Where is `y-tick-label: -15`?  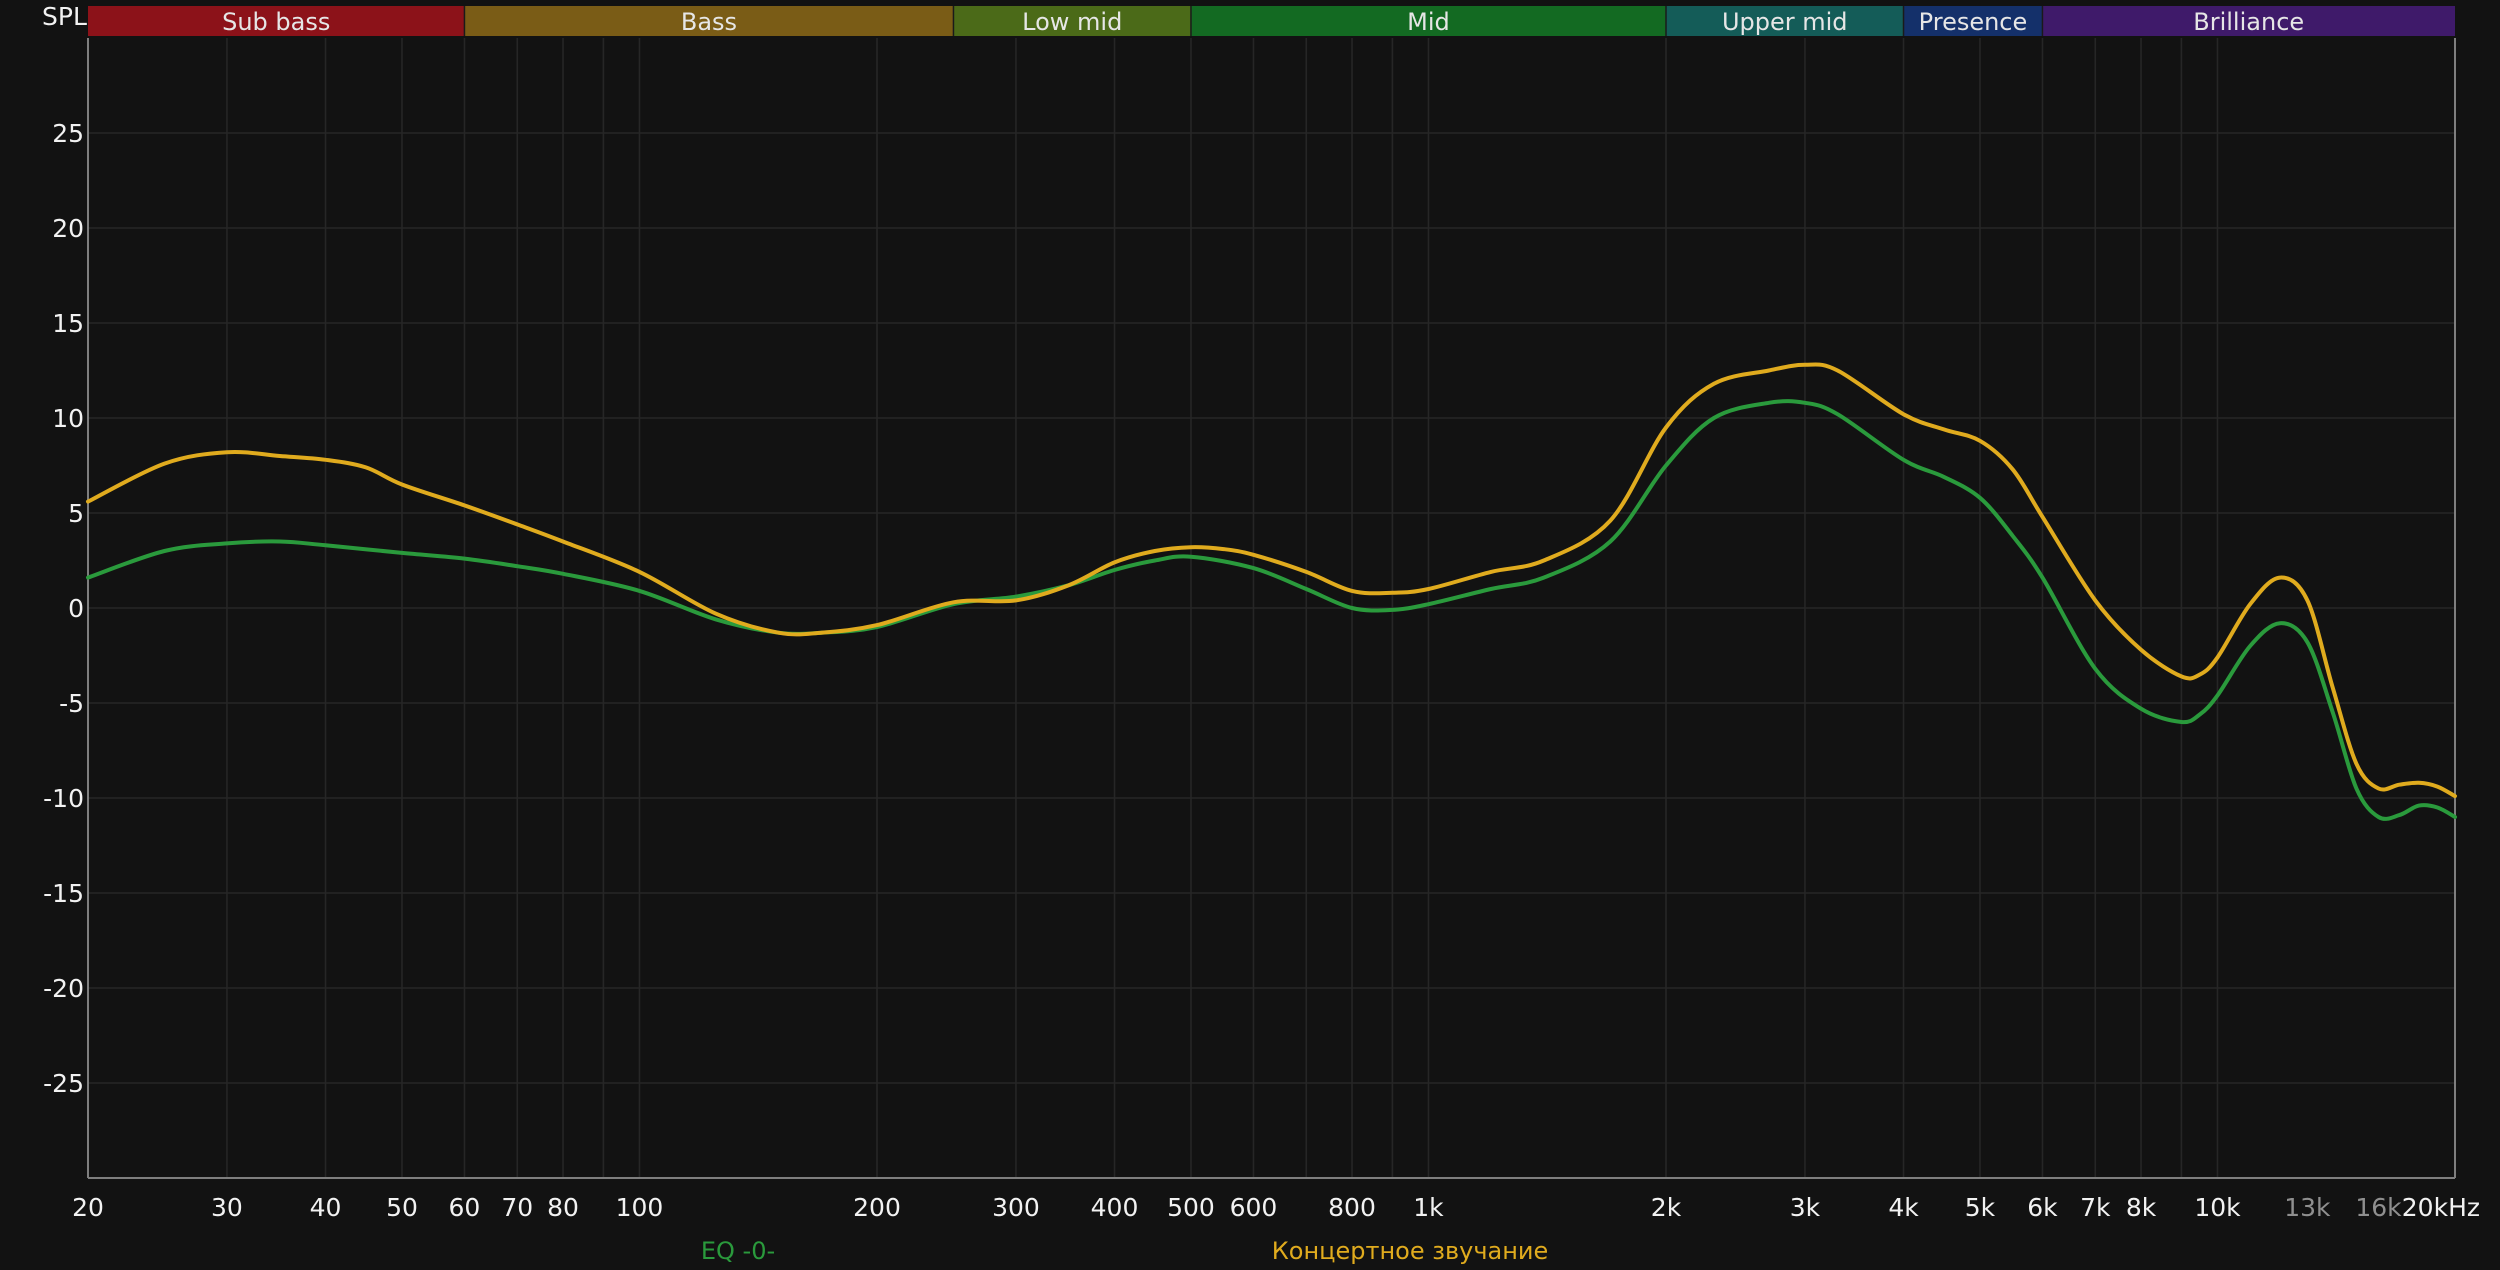 y-tick-label: -15 is located at coordinates (63, 893).